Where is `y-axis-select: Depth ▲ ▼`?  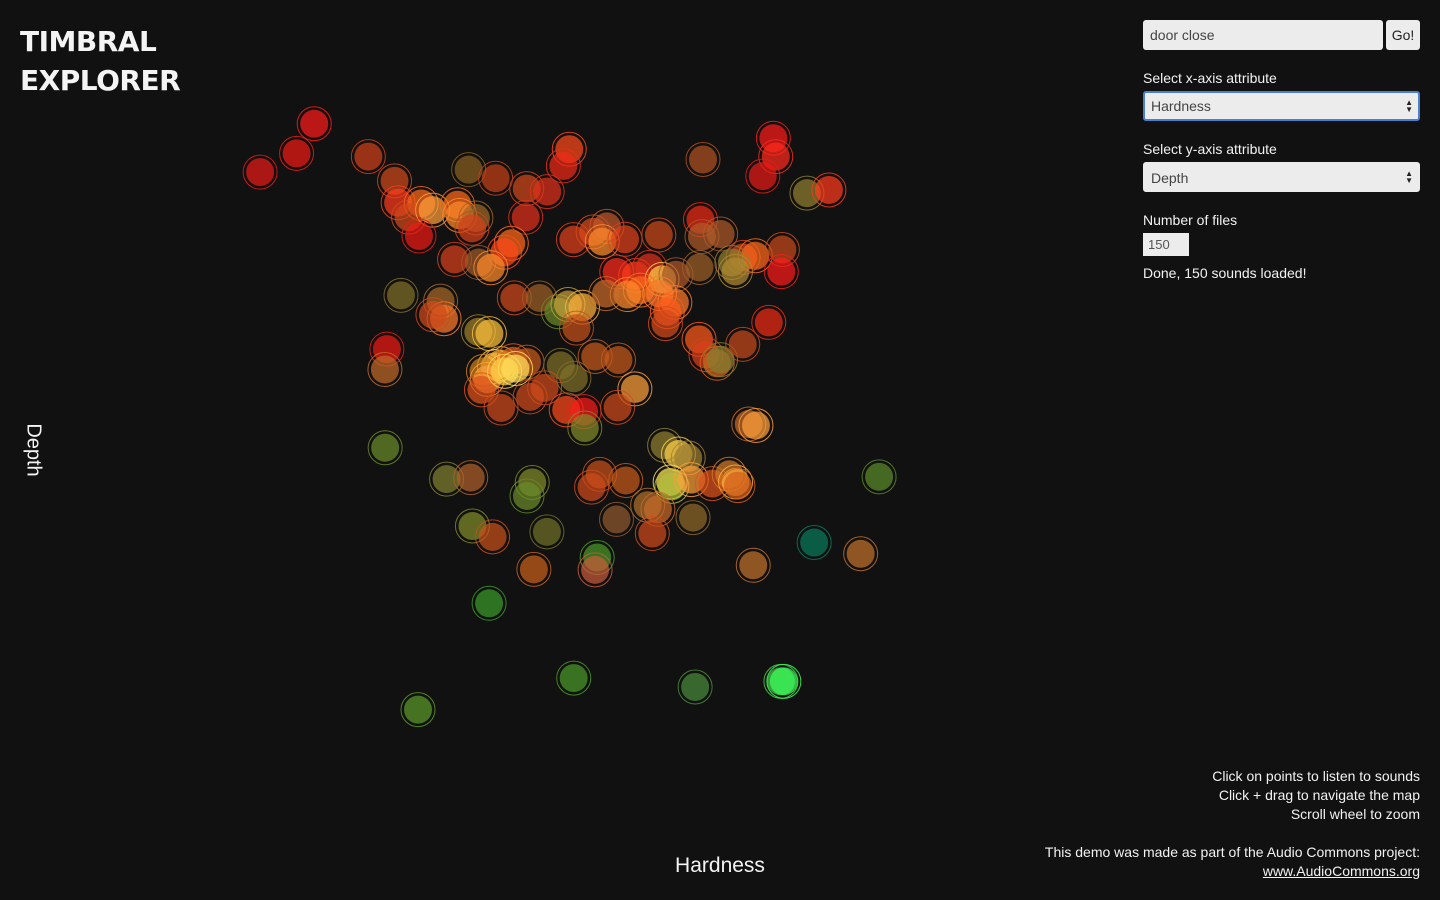
y-axis-select: Depth ▲ ▼ is located at coordinates (1281, 177).